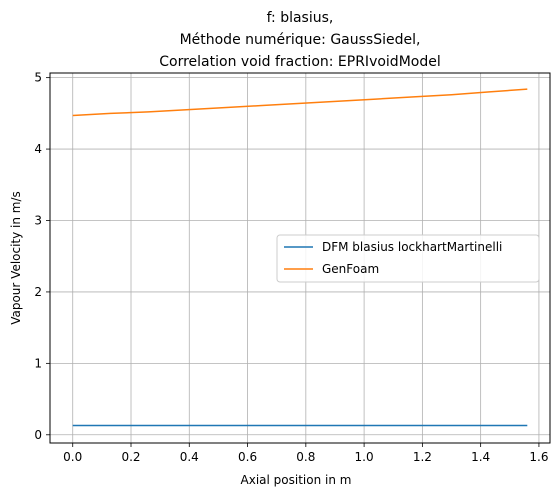  Describe the element at coordinates (38, 292) in the screenshot. I see `y-tick-label: 2` at that location.